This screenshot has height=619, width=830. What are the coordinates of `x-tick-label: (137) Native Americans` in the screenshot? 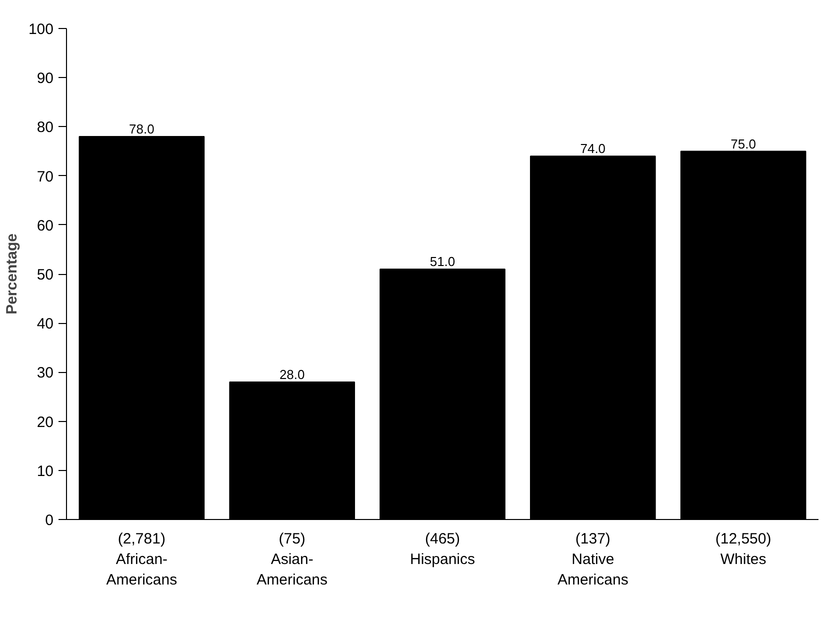 It's located at (592, 559).